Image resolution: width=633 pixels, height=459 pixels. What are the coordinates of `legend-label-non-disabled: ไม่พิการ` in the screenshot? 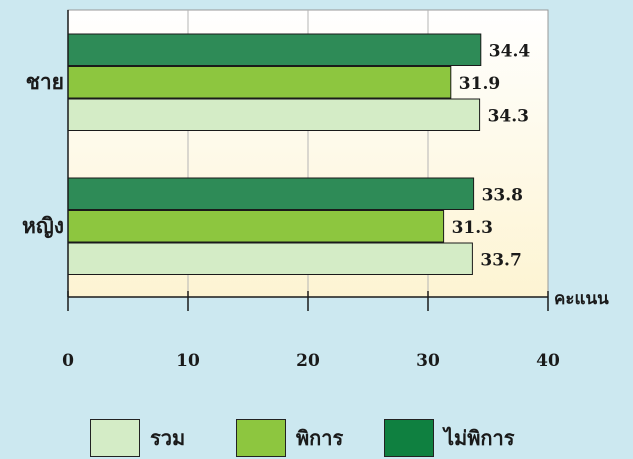 It's located at (479, 438).